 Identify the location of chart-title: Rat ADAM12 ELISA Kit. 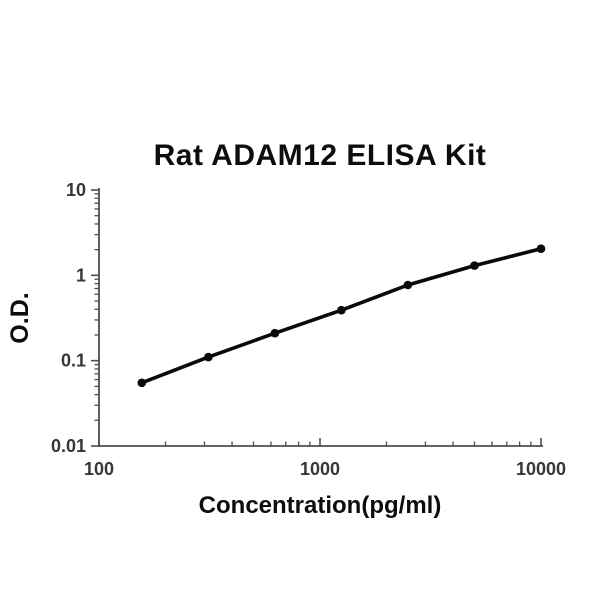
(320, 155).